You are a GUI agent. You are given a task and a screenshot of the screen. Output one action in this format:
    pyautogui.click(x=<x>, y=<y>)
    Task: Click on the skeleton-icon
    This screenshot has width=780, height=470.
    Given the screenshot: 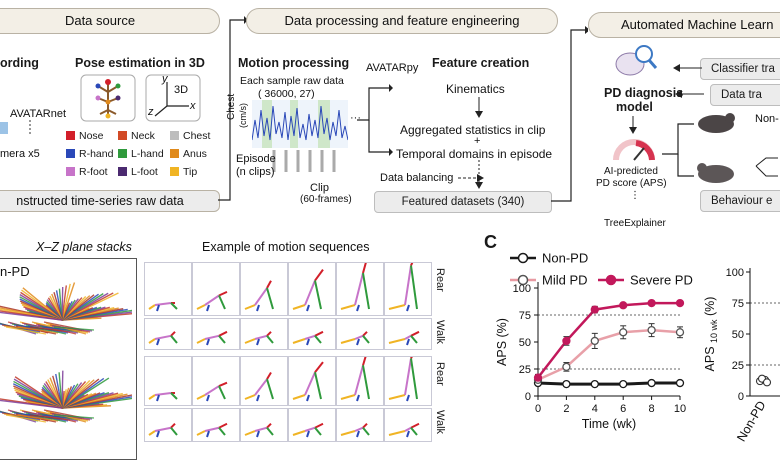 What is the action you would take?
    pyautogui.click(x=108, y=98)
    